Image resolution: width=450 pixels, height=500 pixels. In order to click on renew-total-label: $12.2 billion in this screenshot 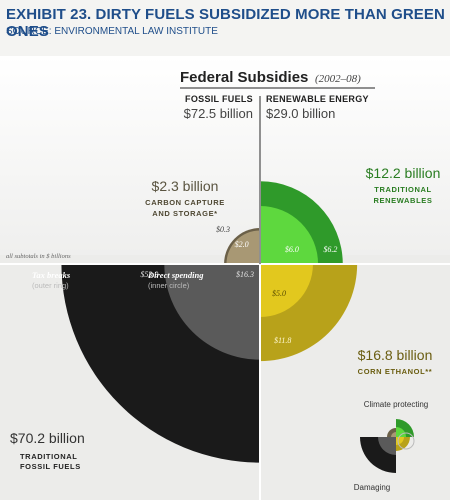, I will do `click(403, 173)`.